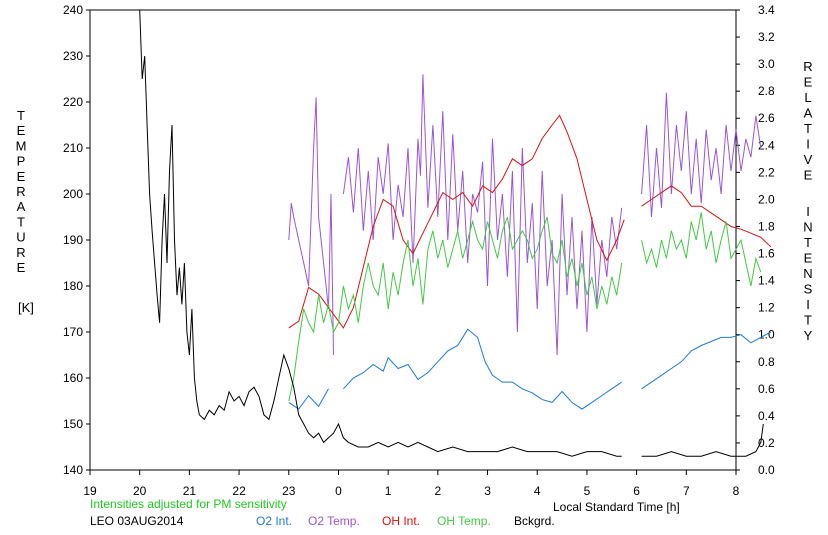 The image size is (828, 535). I want to click on left-tick-label: 220, so click(73, 102).